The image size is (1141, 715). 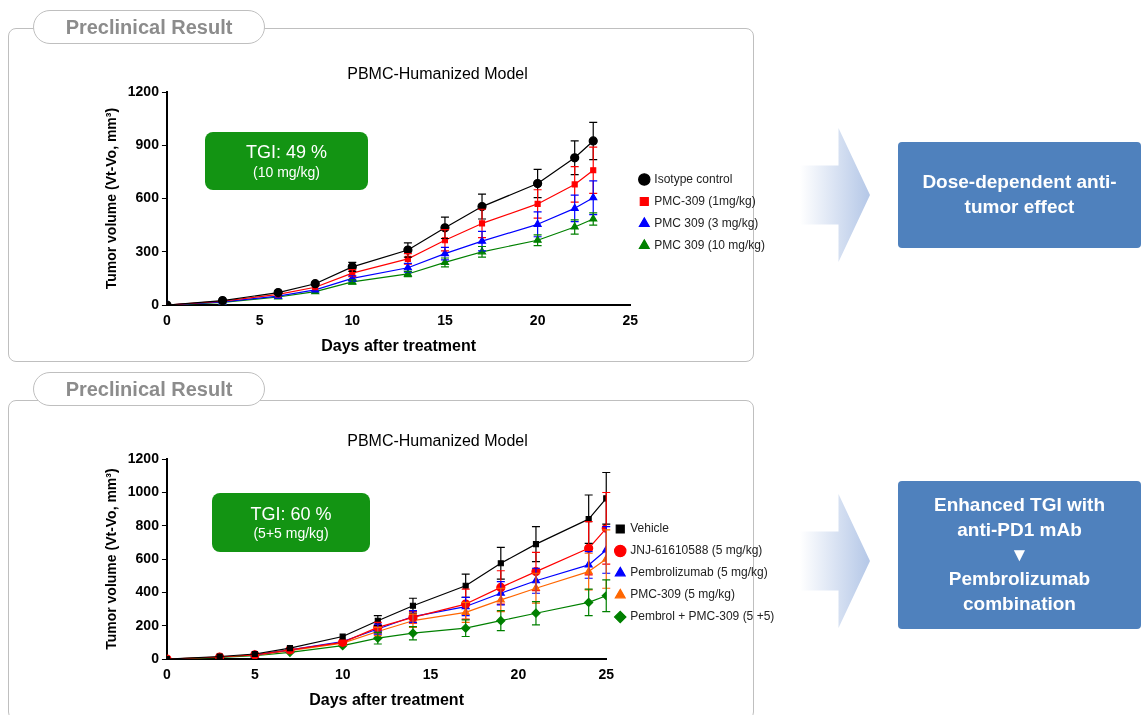 What do you see at coordinates (147, 624) in the screenshot?
I see `y-tick-label: 200` at bounding box center [147, 624].